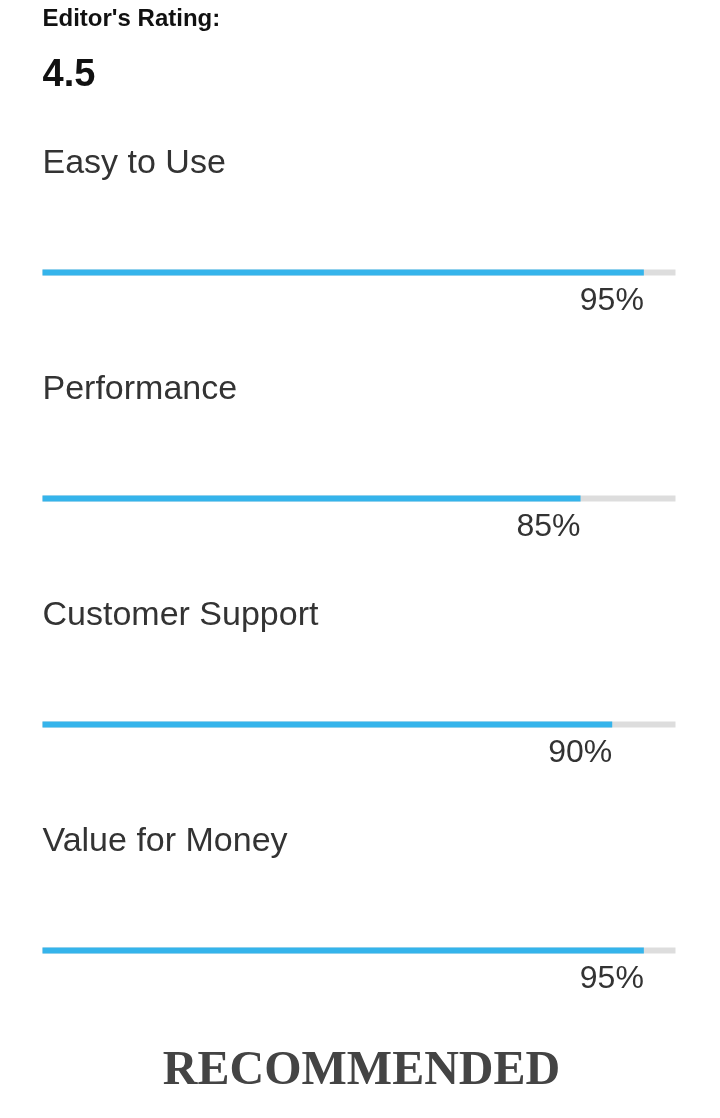  Describe the element at coordinates (69, 73) in the screenshot. I see `annotation: 4.5` at that location.